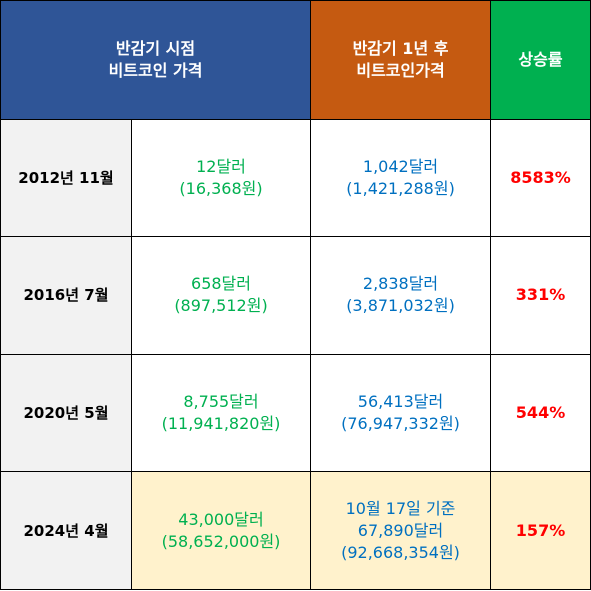 This screenshot has width=591, height=591. Describe the element at coordinates (400, 508) in the screenshot. I see `after-price-note: 10월 17일 기준` at that location.